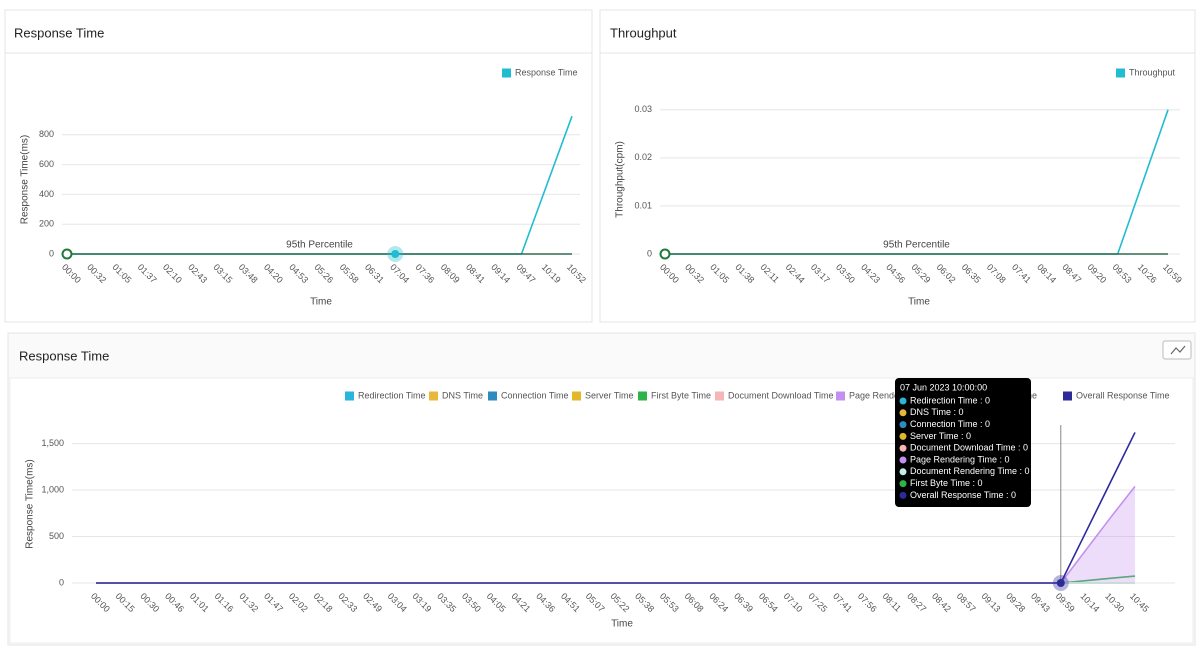 The height and width of the screenshot is (655, 1200). I want to click on tooltip-item: Connection Time : 0, so click(950, 424).